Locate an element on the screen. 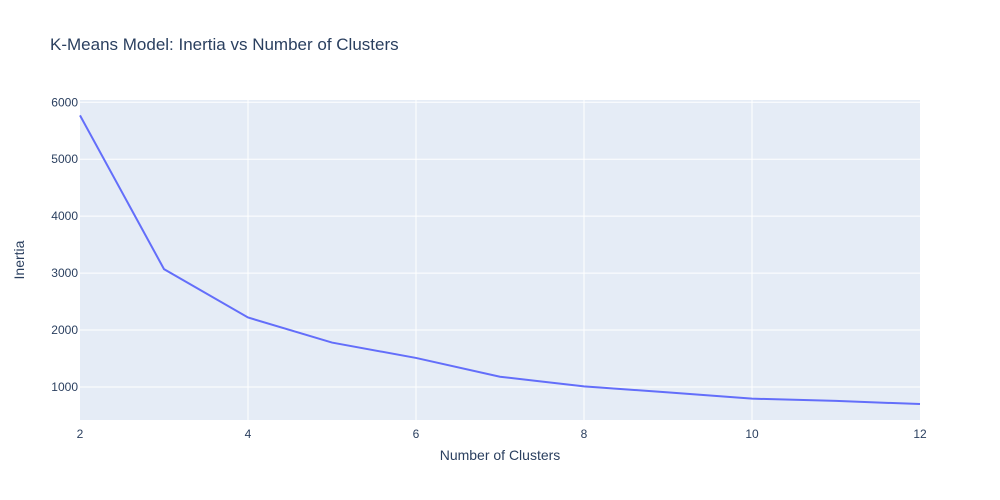 The image size is (1000, 500). y-tick-label: 1000 is located at coordinates (64, 387).